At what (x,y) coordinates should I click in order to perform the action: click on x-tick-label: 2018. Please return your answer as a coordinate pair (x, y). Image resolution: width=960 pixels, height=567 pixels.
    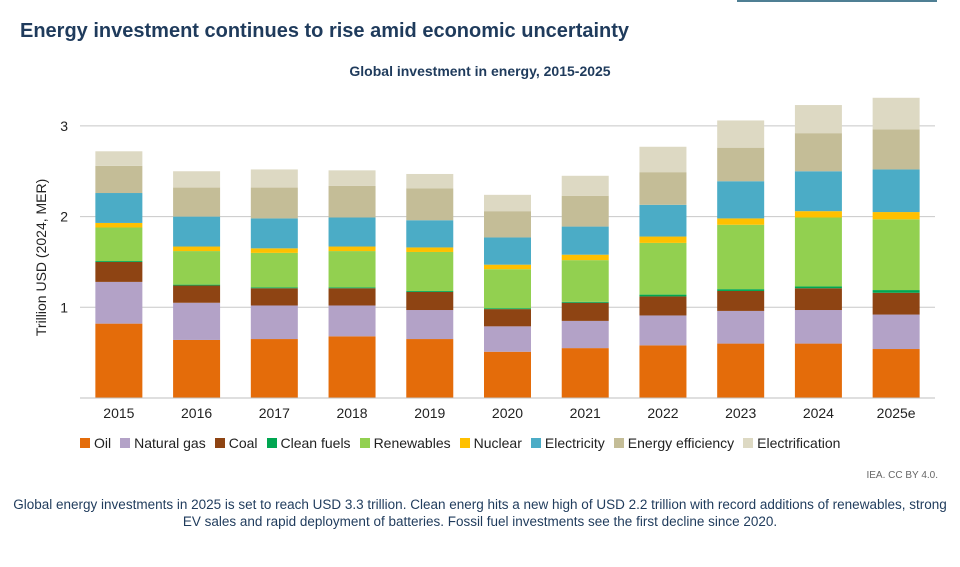
    Looking at the image, I should click on (351, 413).